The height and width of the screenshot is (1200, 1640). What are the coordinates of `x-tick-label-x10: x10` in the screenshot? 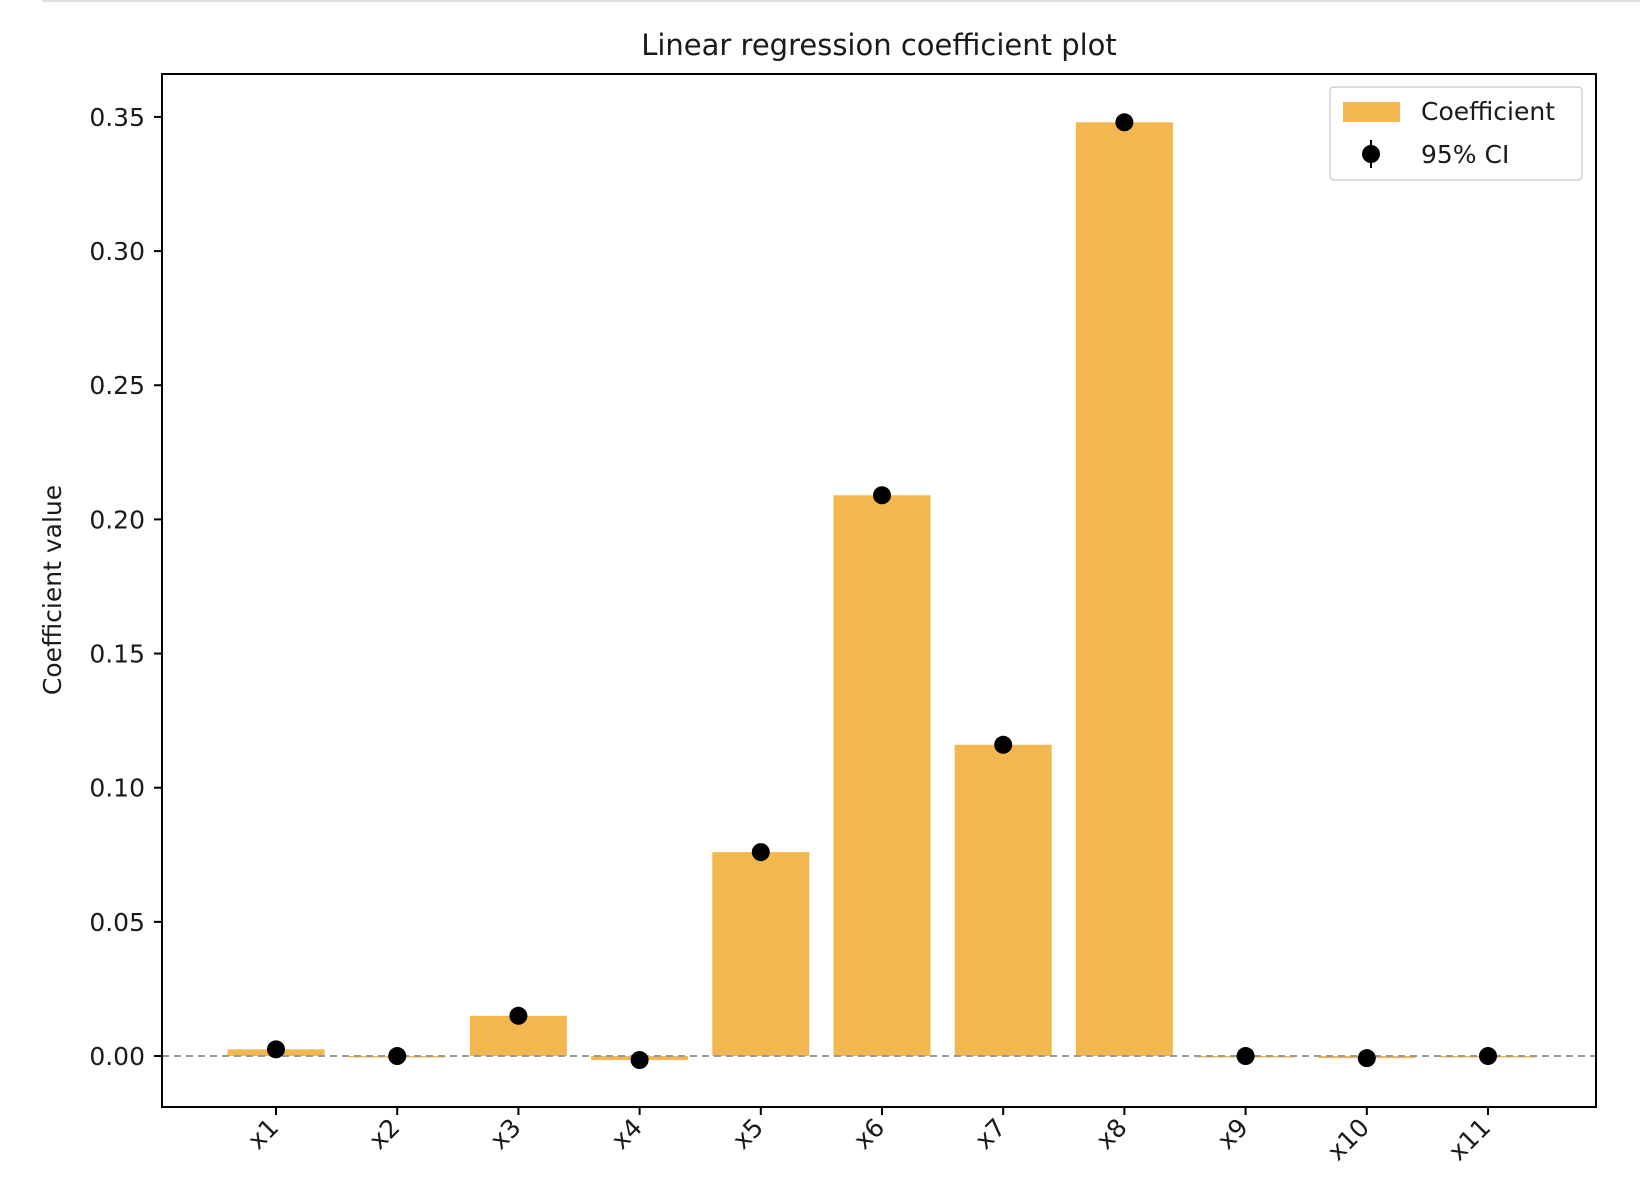 It's located at (1348, 1139).